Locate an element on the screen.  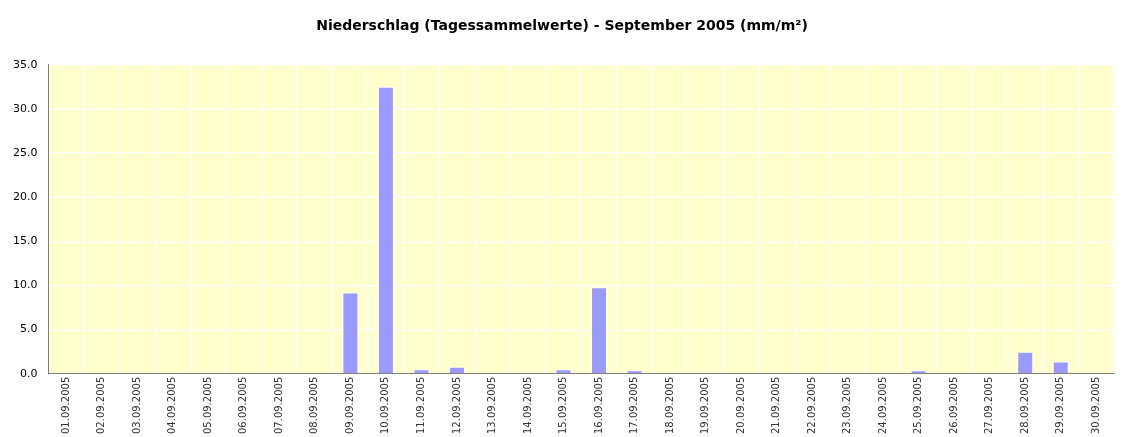
x-tick-label: 20.09.2005 is located at coordinates (740, 405).